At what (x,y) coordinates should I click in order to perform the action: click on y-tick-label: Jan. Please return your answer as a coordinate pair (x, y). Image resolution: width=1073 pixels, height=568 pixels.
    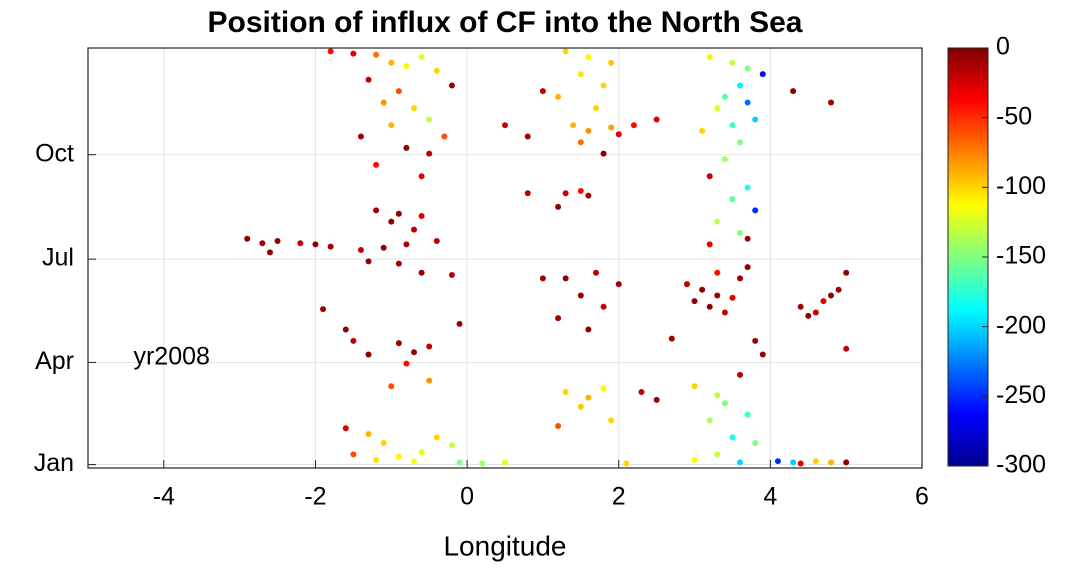
    Looking at the image, I should click on (54, 463).